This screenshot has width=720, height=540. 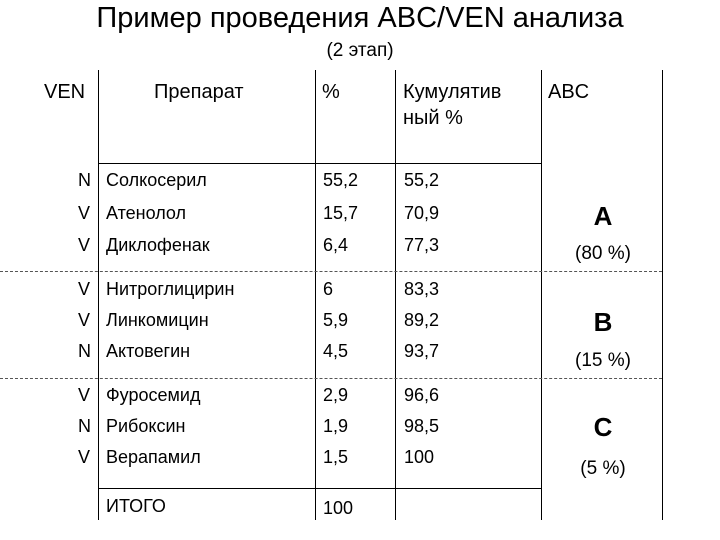 What do you see at coordinates (603, 216) in the screenshot?
I see `group-letter-a: A` at bounding box center [603, 216].